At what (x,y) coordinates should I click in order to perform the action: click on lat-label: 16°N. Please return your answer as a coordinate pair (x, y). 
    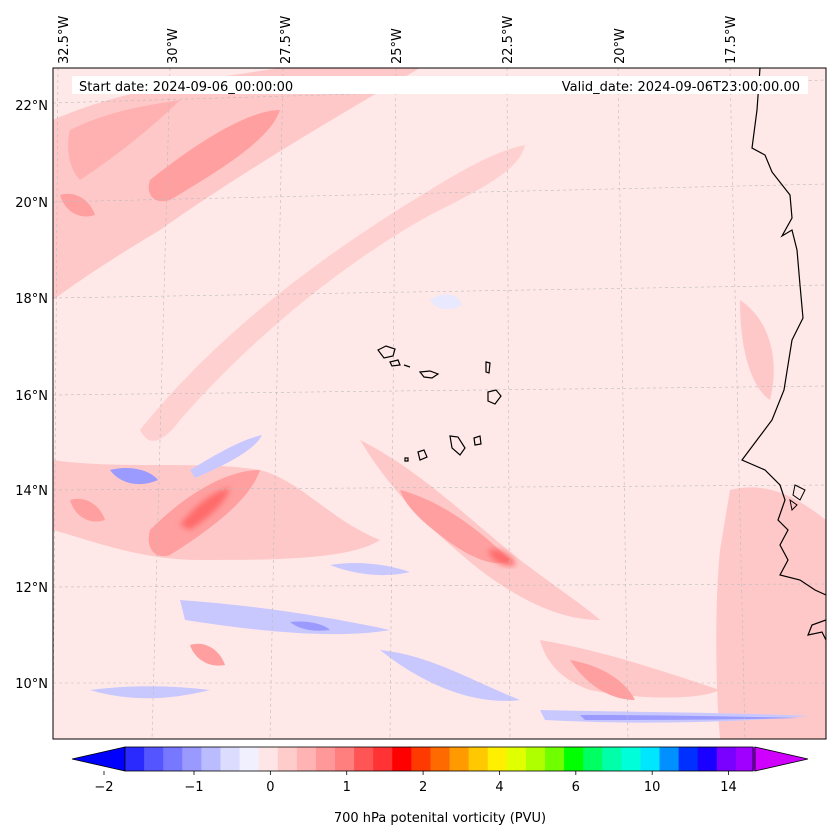
    Looking at the image, I should click on (31, 396).